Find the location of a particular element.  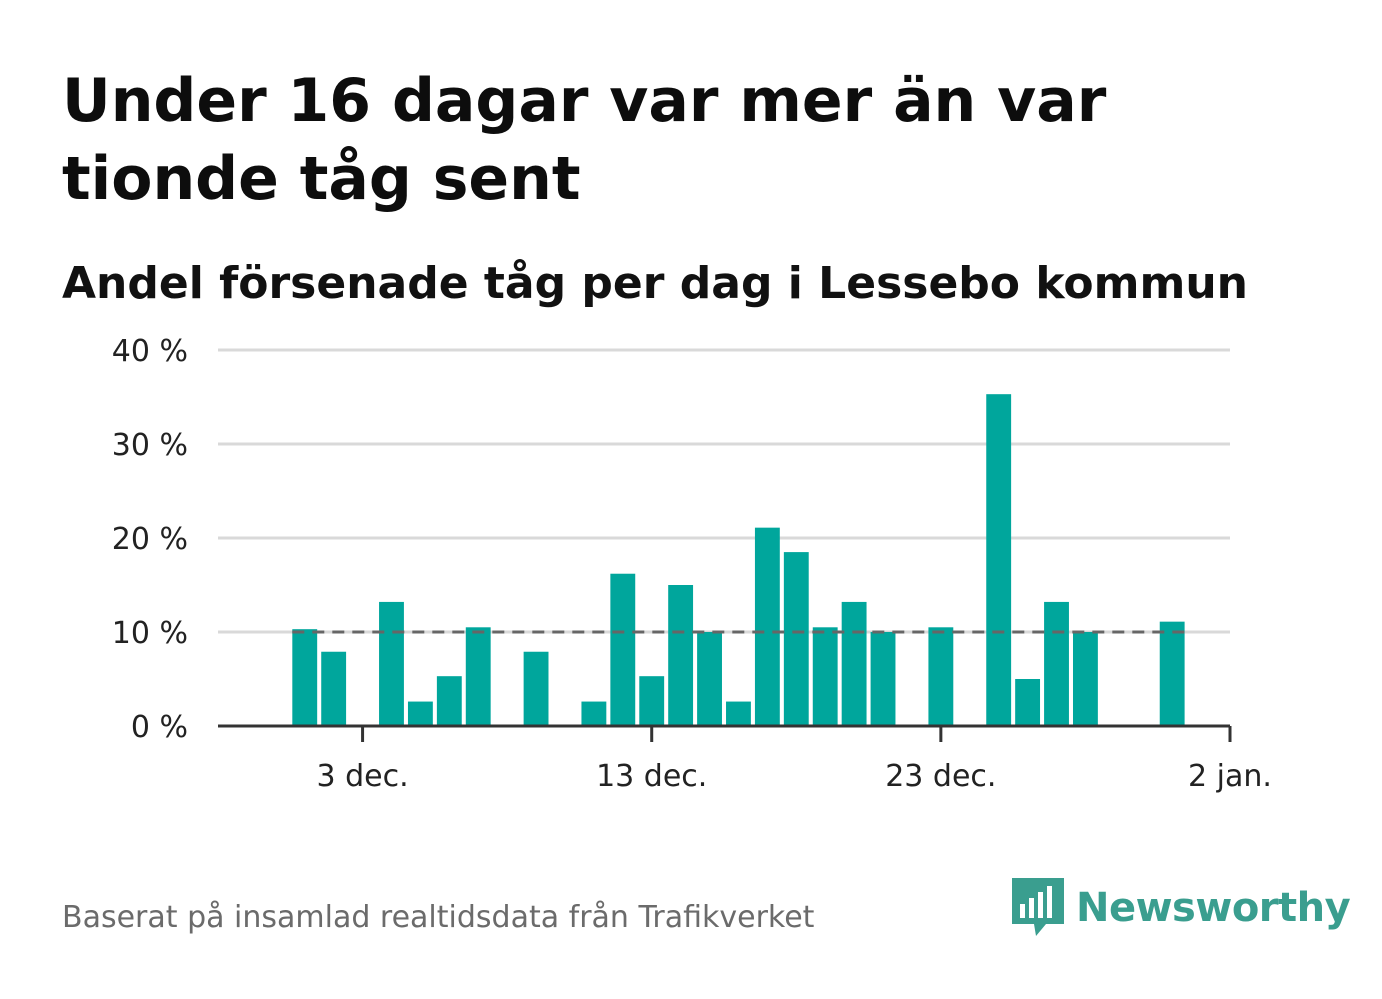

x-tick-label: 3 dec. is located at coordinates (362, 776).